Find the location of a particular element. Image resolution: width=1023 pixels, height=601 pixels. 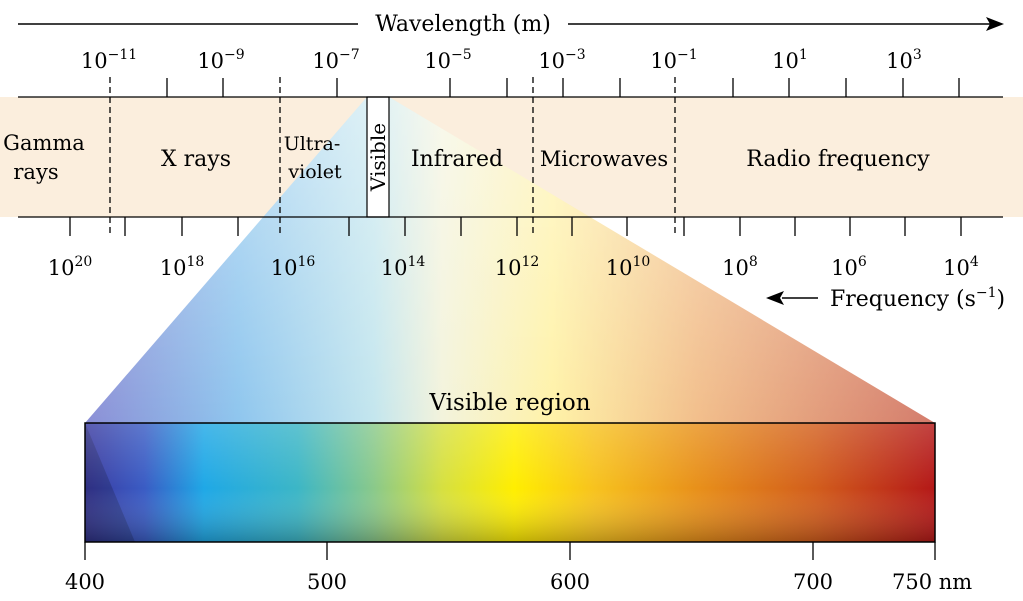

visible-label-750nm: 750 nm is located at coordinates (932, 582).